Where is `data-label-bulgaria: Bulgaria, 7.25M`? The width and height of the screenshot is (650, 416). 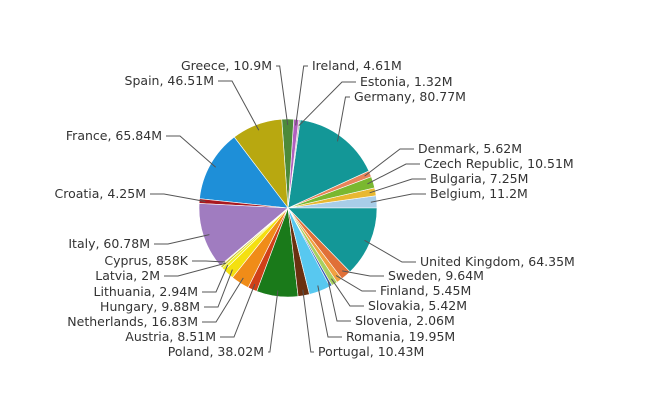 data-label-bulgaria: Bulgaria, 7.25M is located at coordinates (479, 178).